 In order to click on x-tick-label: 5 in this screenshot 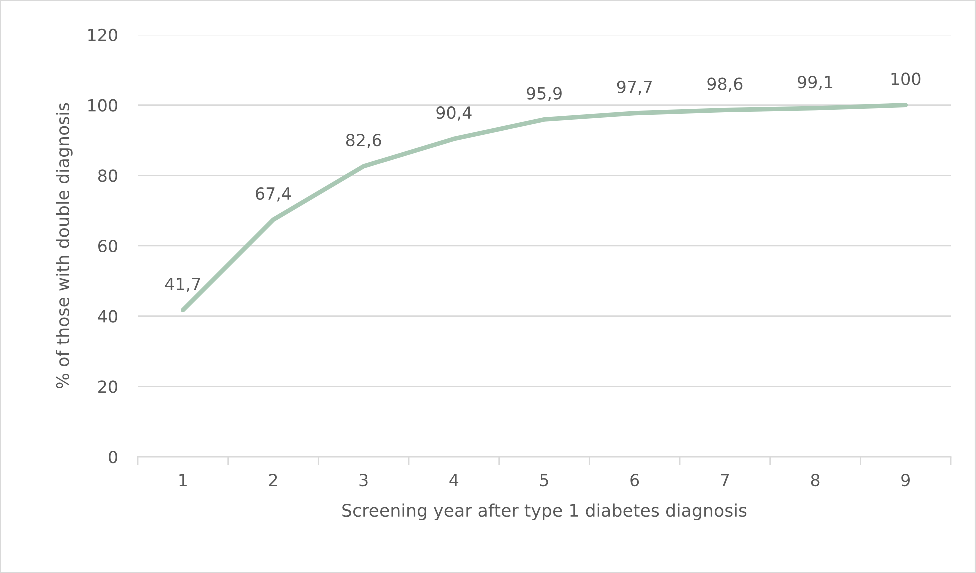, I will do `click(544, 480)`.